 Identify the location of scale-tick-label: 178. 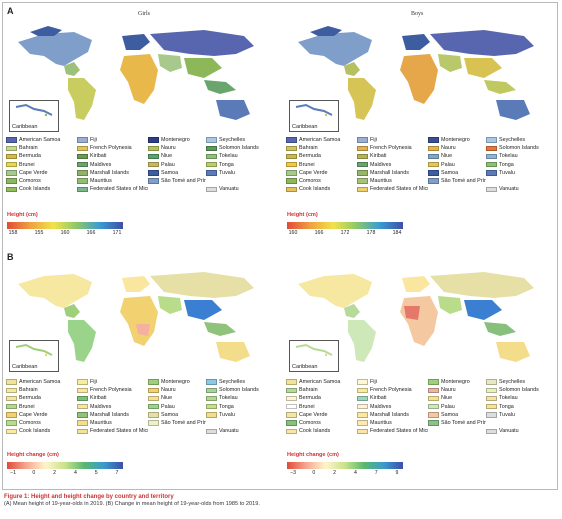
(371, 233).